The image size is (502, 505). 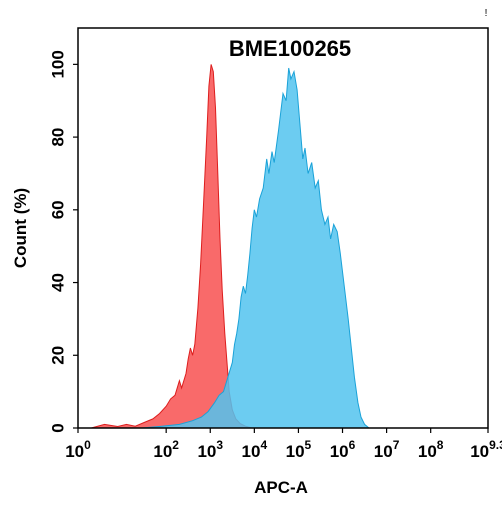 I want to click on x-tick-label-1: 10², so click(x=166, y=449).